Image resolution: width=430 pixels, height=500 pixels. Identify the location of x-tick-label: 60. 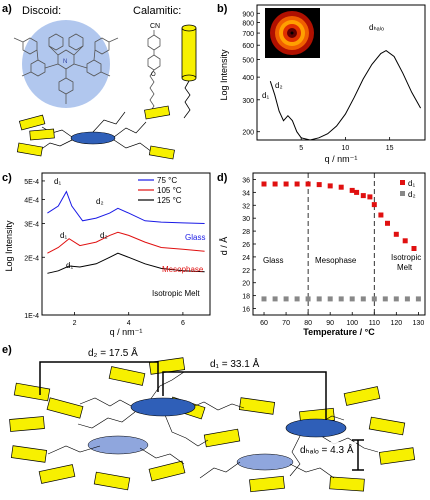
(264, 323).